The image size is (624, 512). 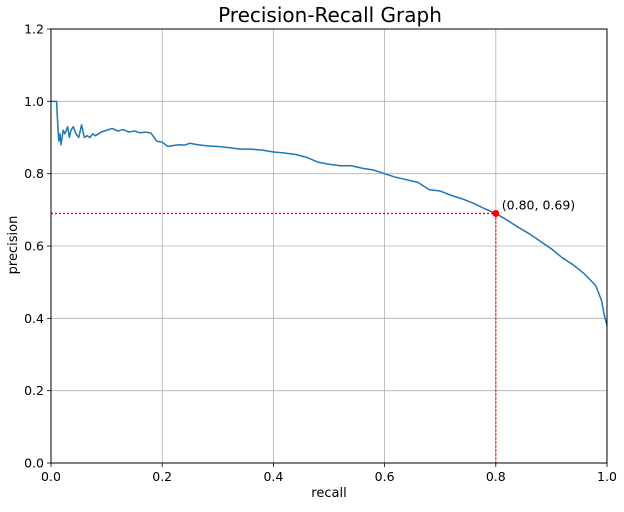 I want to click on y-tick-label: 0.0, so click(x=34, y=463).